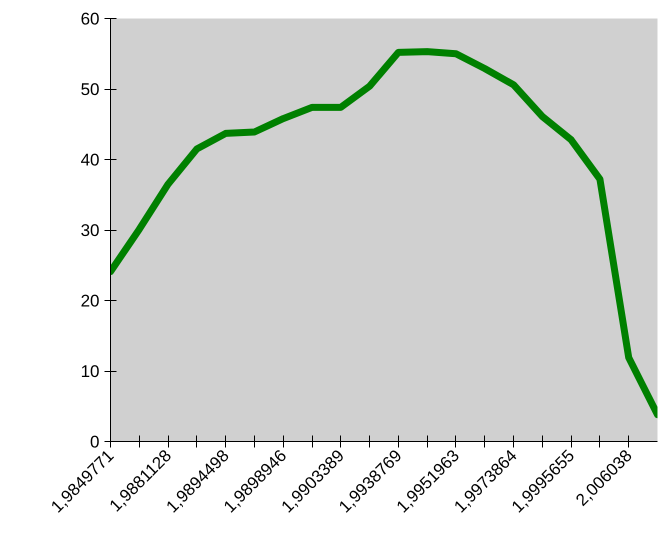  What do you see at coordinates (90, 301) in the screenshot?
I see `y-tick-label: 20` at bounding box center [90, 301].